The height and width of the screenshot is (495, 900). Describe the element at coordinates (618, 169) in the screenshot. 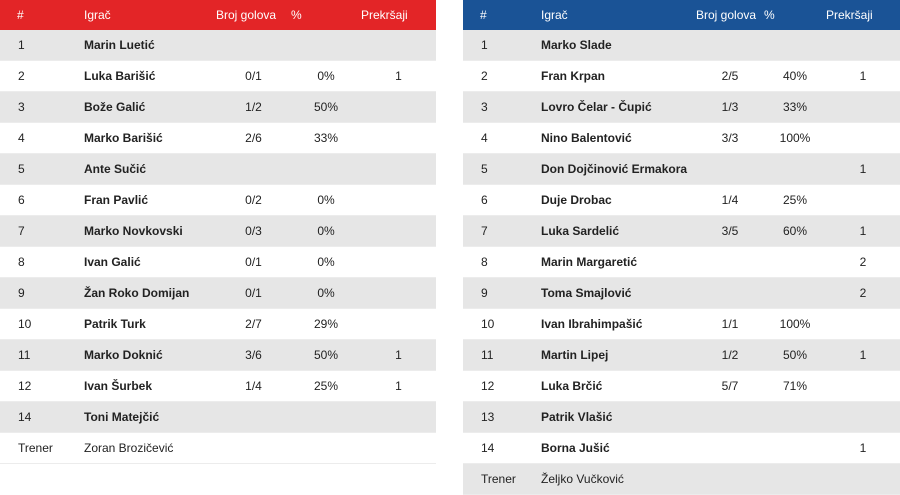

I see `player-name: Don Dojčinović Ermakora` at that location.